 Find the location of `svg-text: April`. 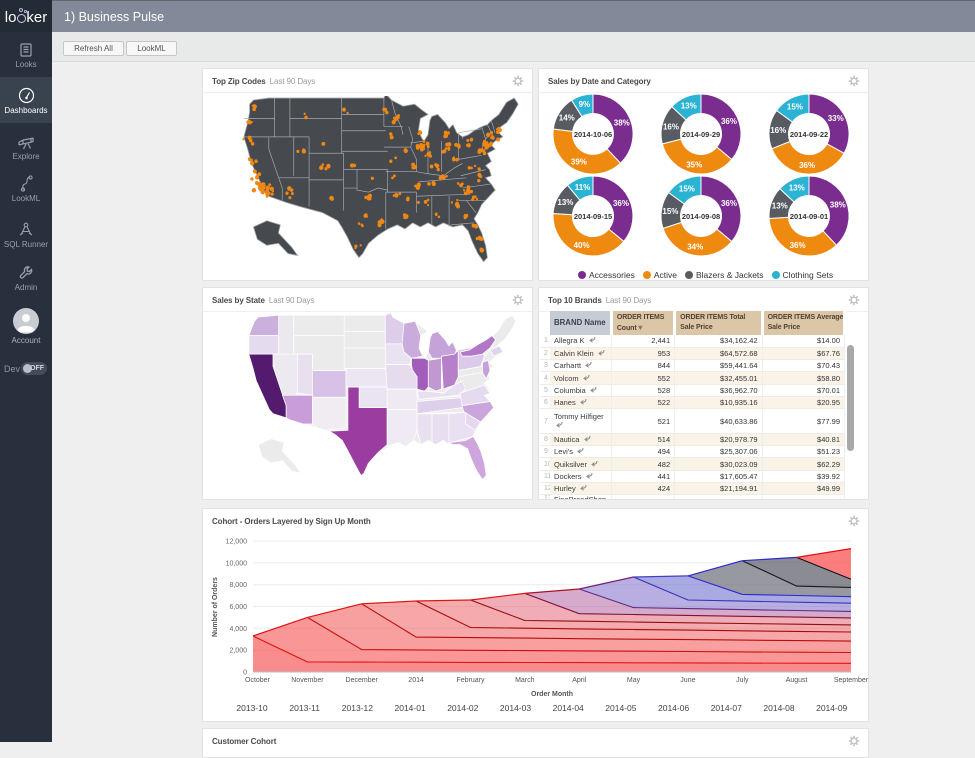

svg-text: April is located at coordinates (579, 680).